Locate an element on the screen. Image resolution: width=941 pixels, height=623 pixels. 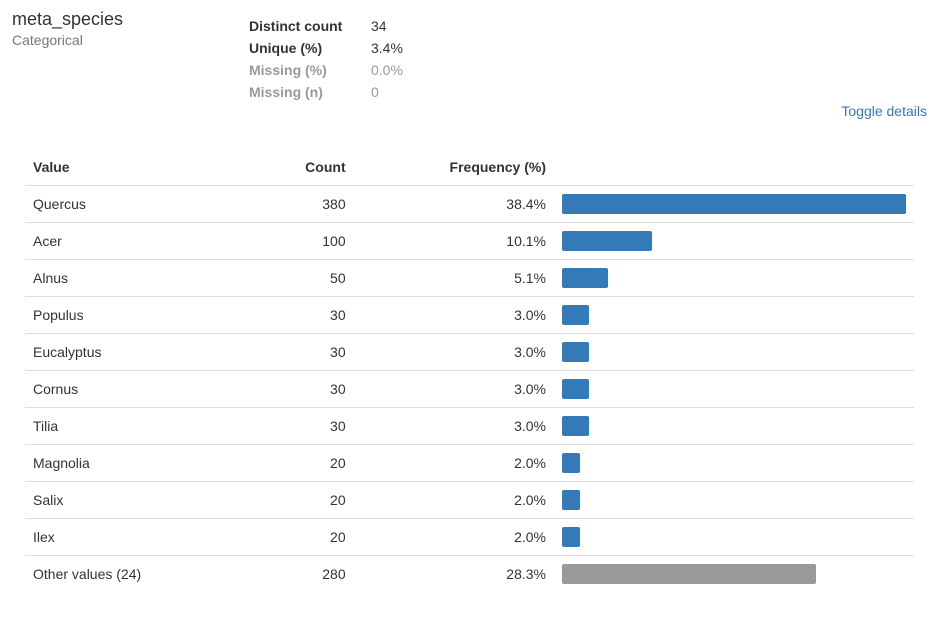
cell-count: 380 is located at coordinates (264, 204).